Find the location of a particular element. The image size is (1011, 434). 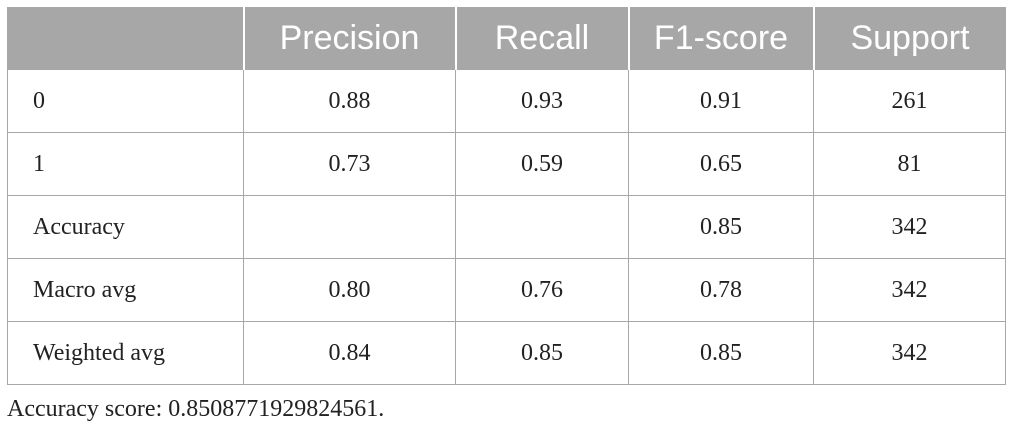

cell: 0.65 is located at coordinates (721, 164).